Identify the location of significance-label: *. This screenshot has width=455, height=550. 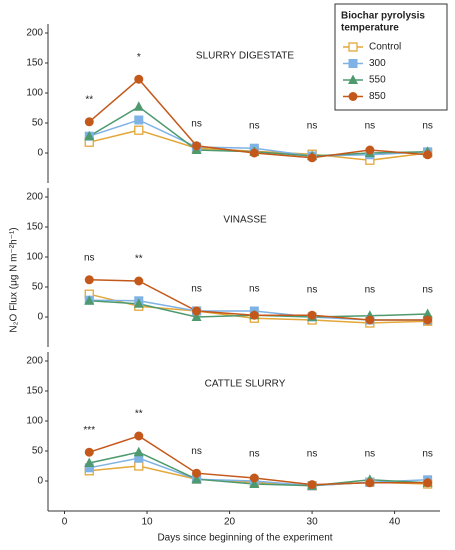
(139, 57).